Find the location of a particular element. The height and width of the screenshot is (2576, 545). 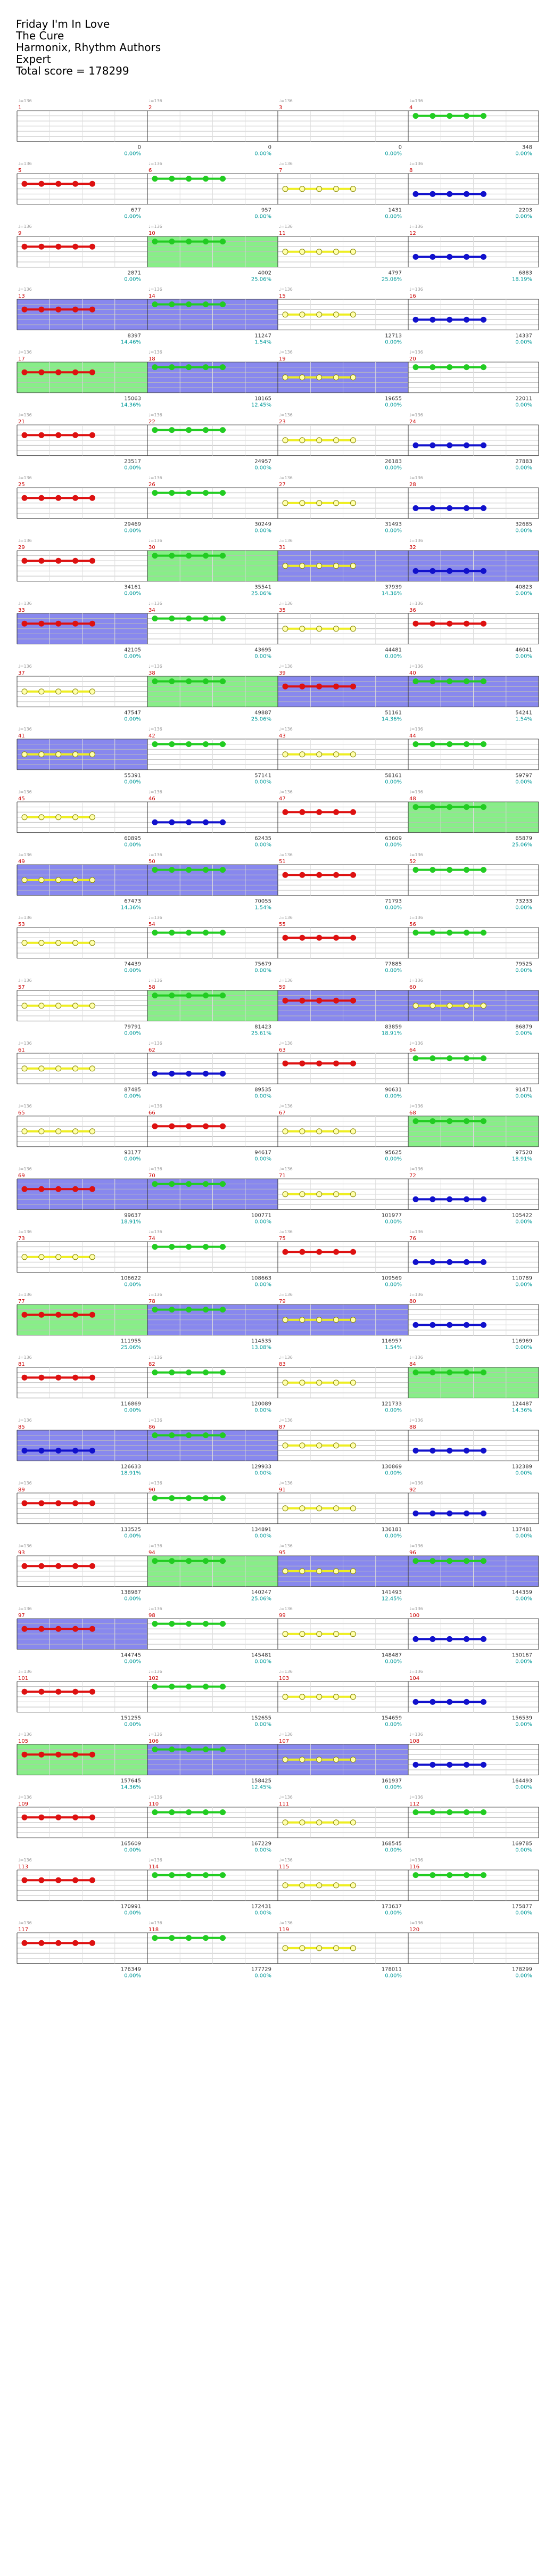

measure-number: 14 is located at coordinates (152, 296).